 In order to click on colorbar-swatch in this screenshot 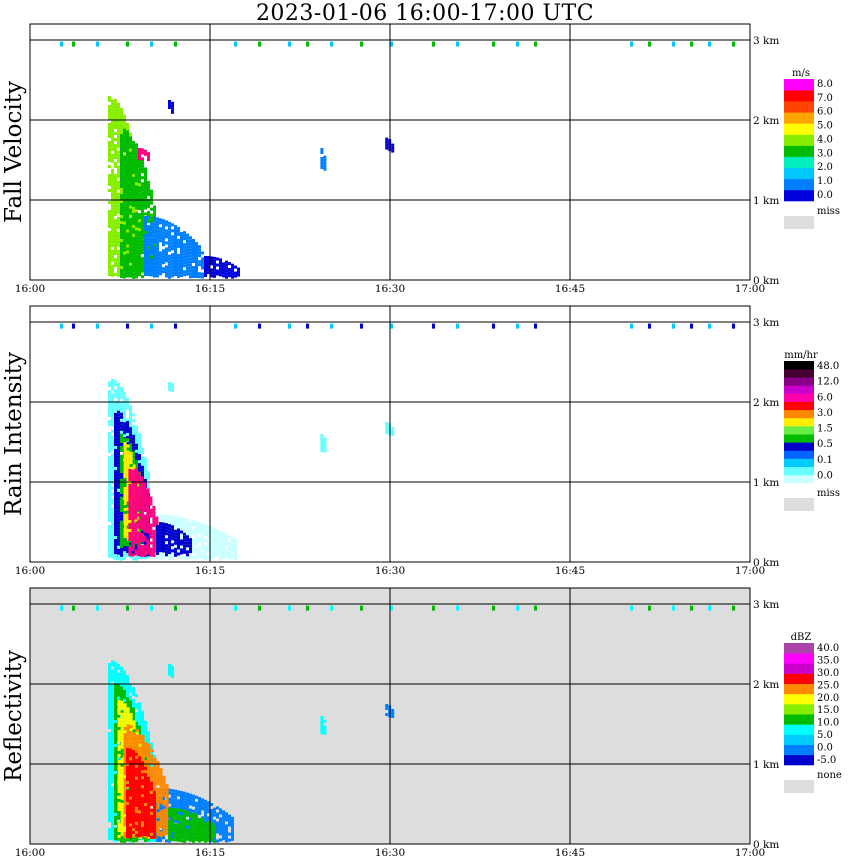, I will do `click(799, 184)`.